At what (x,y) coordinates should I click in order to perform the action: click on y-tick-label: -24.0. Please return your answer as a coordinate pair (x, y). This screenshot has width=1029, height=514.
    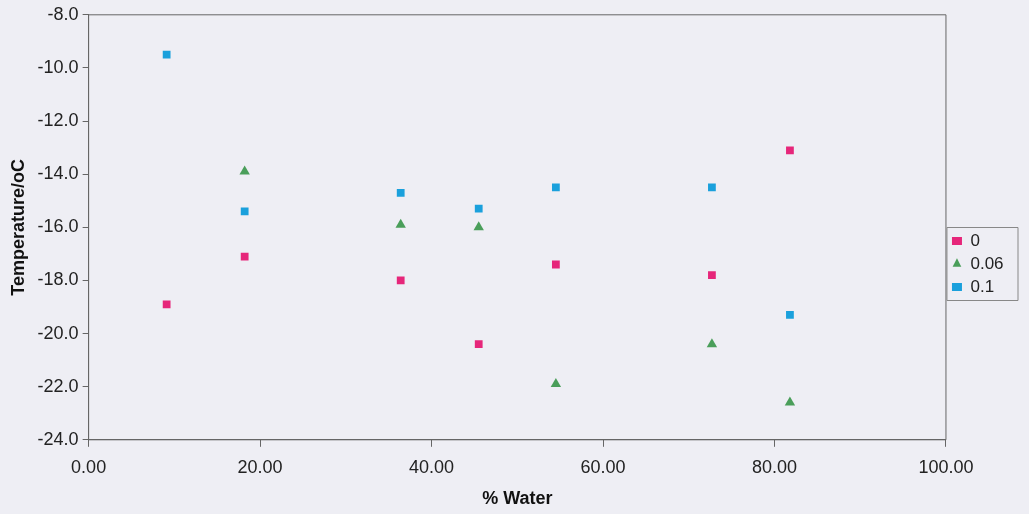
    Looking at the image, I should click on (58, 438).